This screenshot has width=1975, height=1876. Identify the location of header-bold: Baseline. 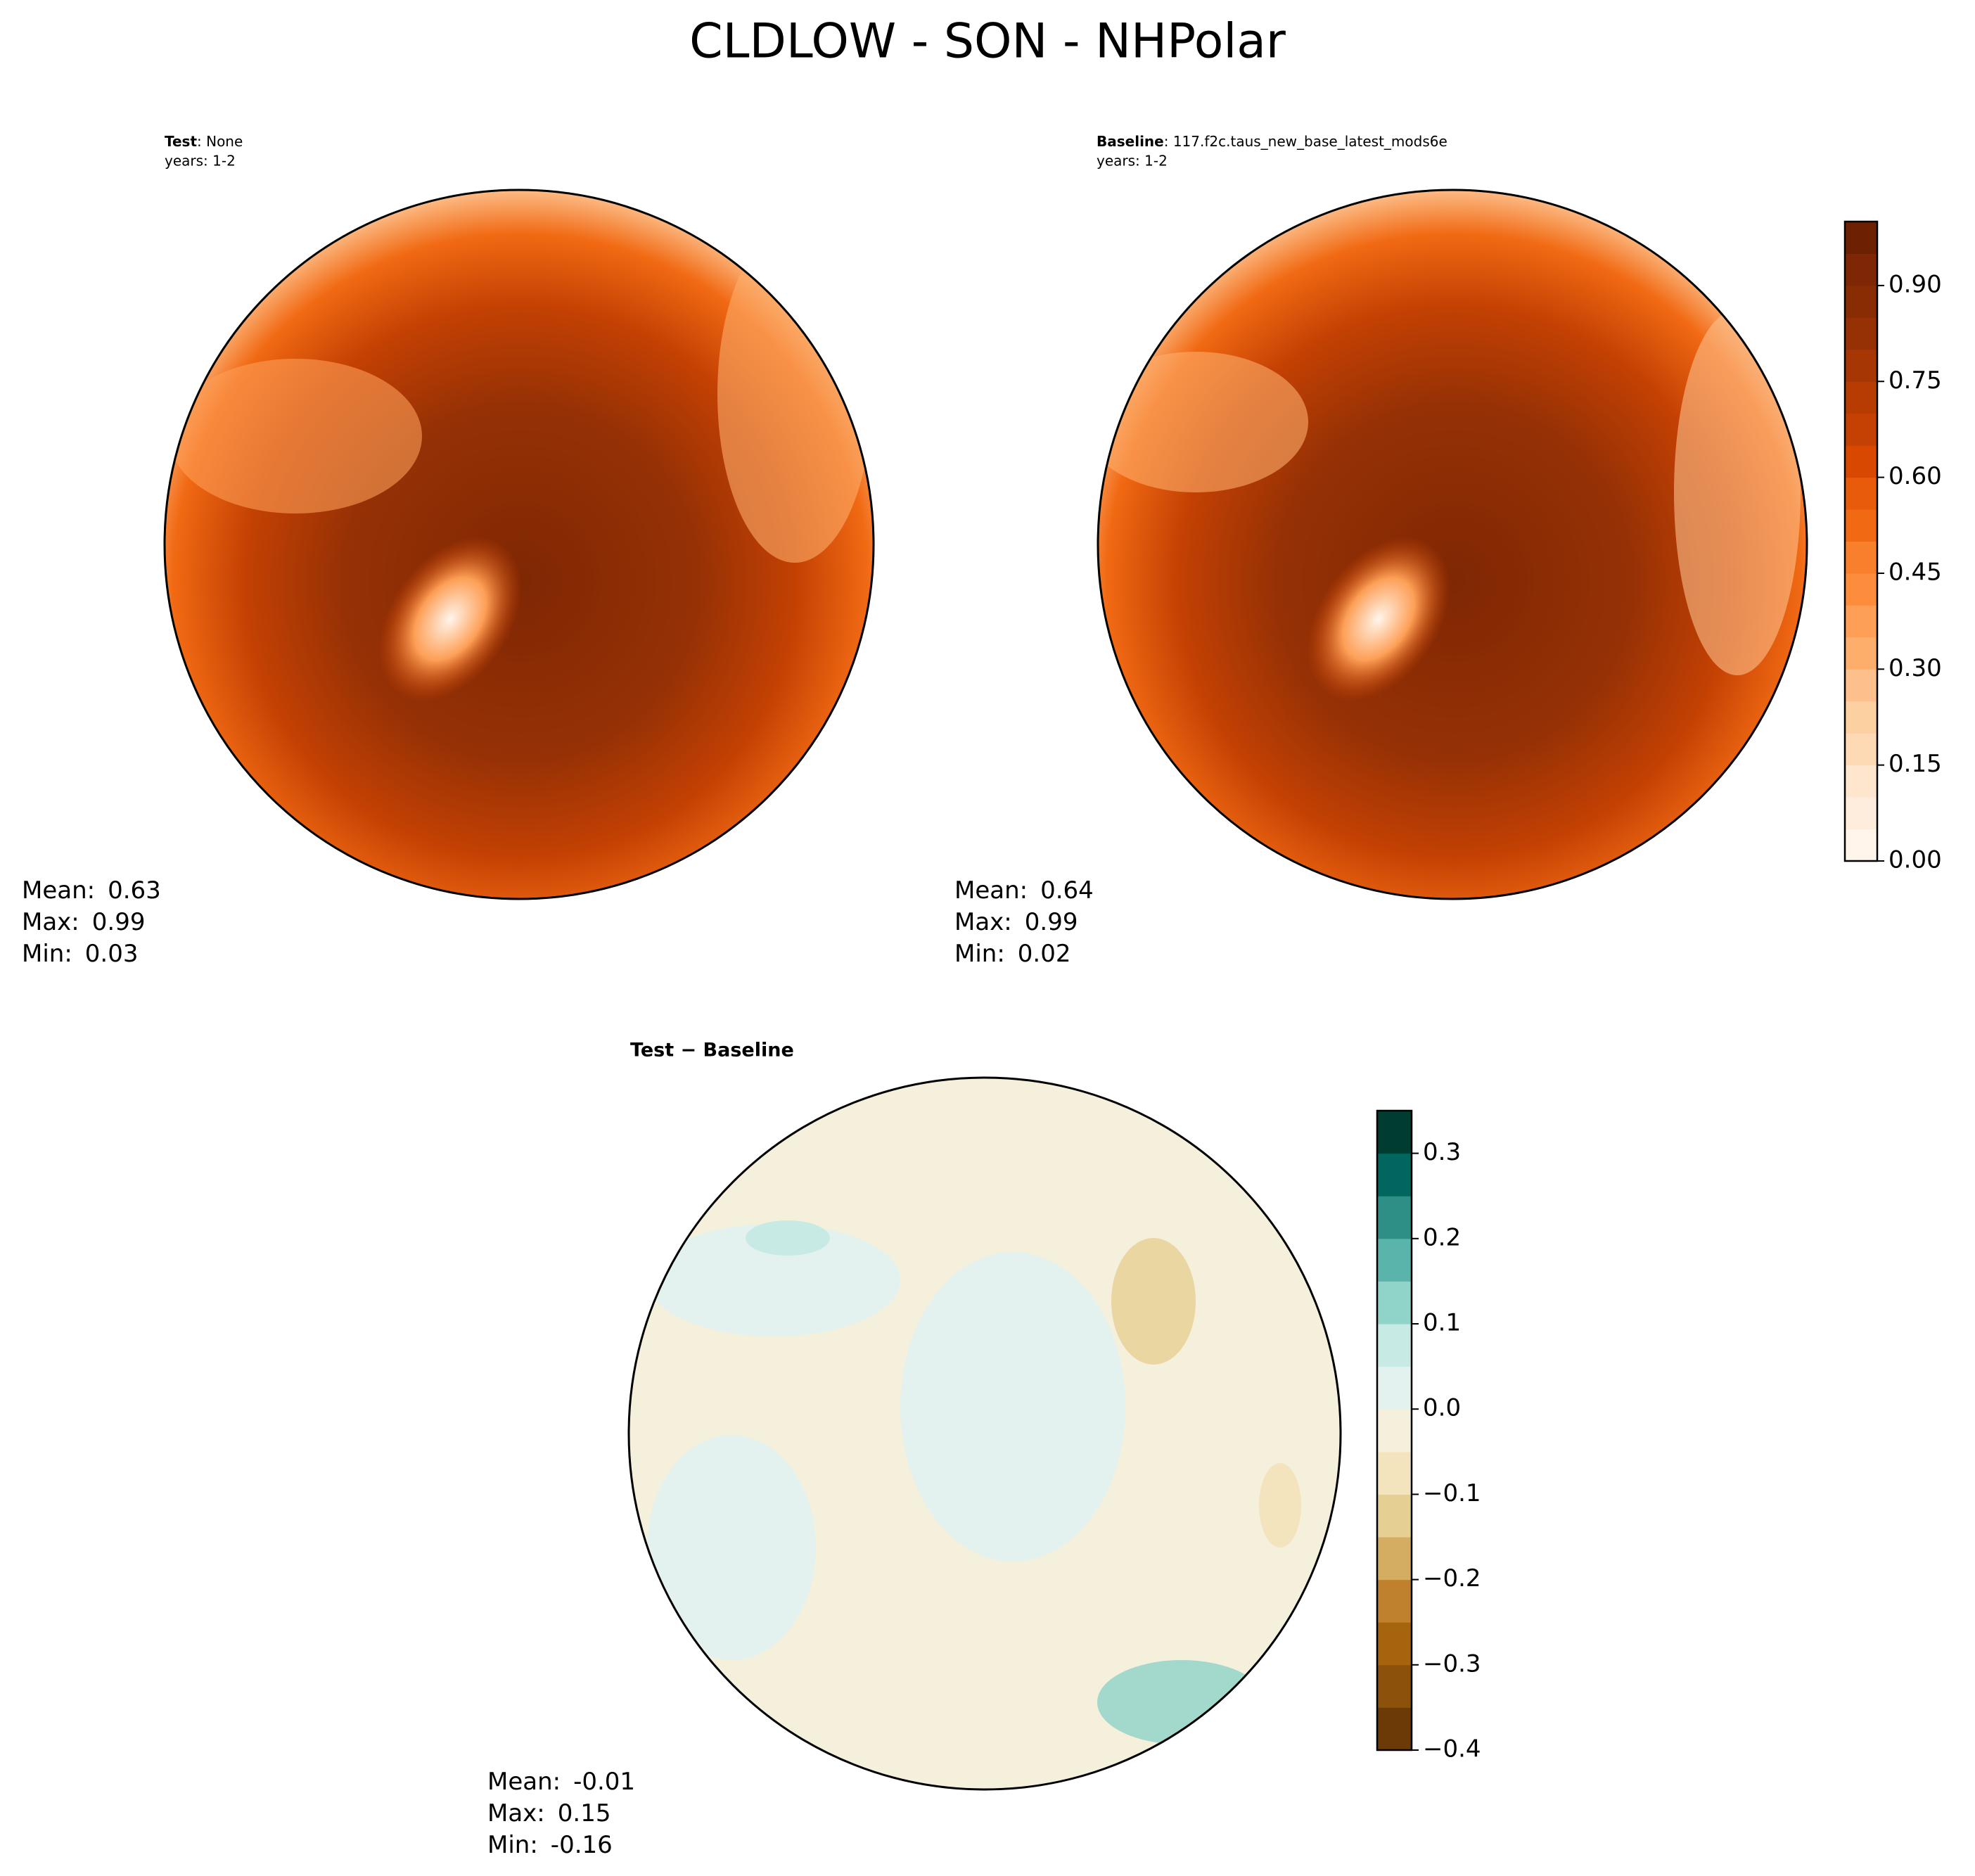
(1130, 141).